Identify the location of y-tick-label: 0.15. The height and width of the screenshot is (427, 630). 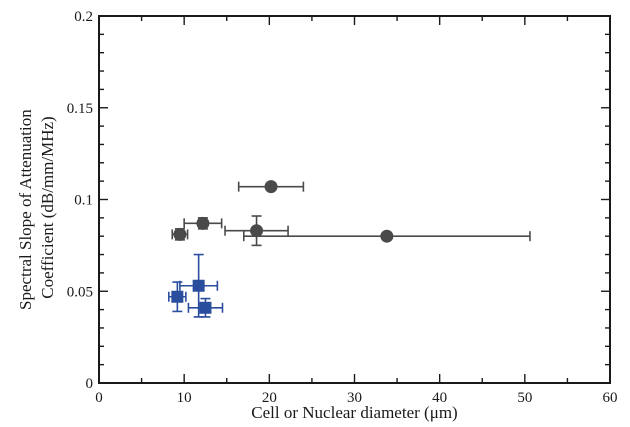
(80, 109).